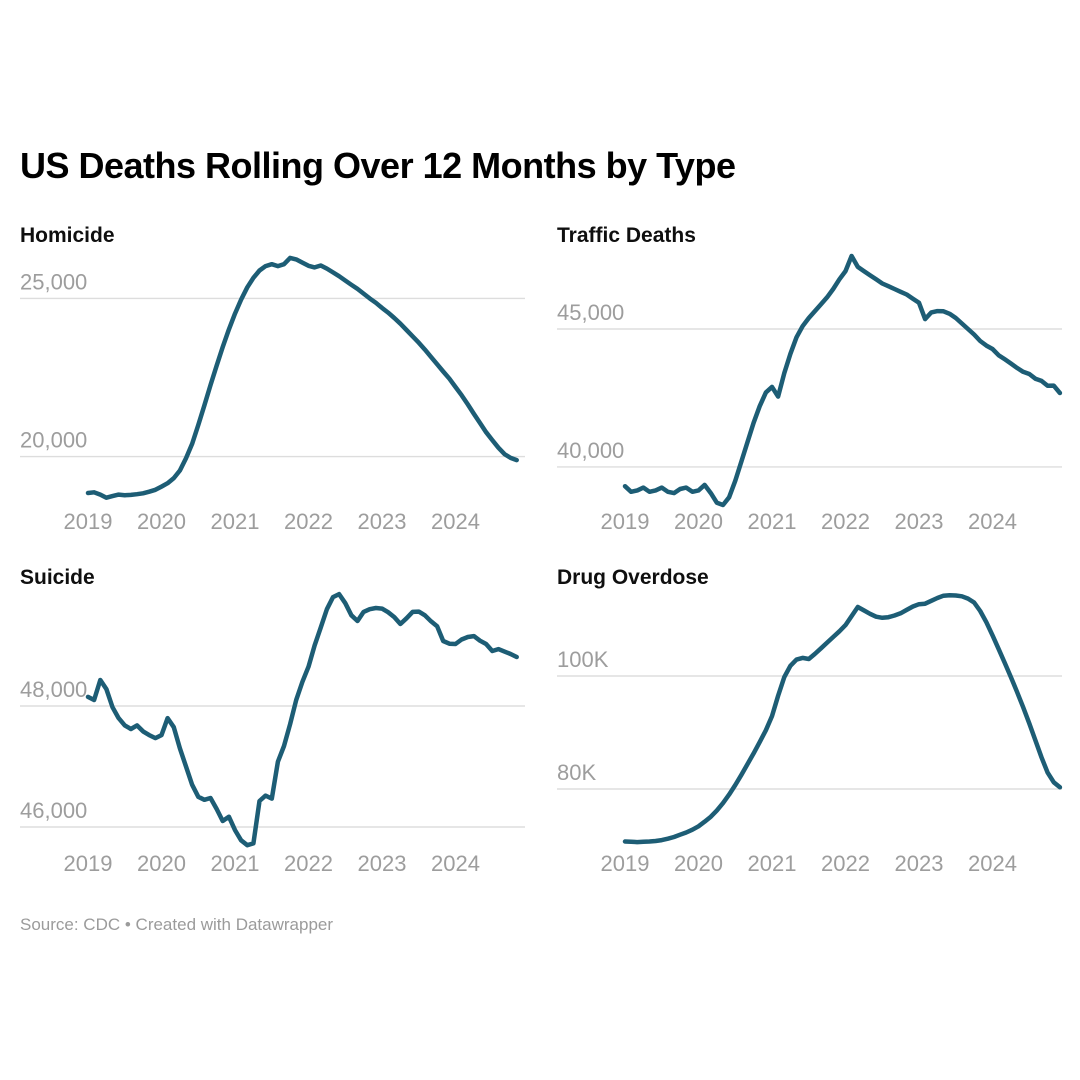 The image size is (1080, 1080). What do you see at coordinates (53, 689) in the screenshot?
I see `y-axis-tick-label: 48,000` at bounding box center [53, 689].